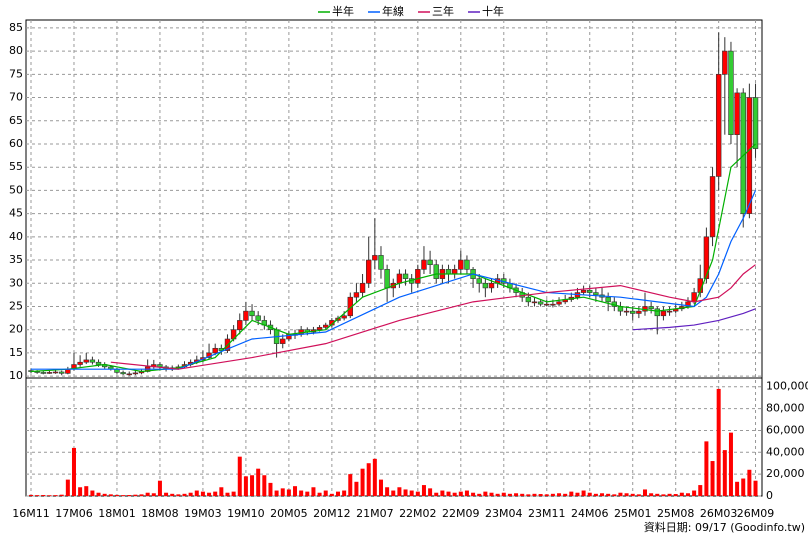 Image resolution: width=808 pixels, height=540 pixels. What do you see at coordinates (547, 513) in the screenshot?
I see `x-tick-label: 23M11` at bounding box center [547, 513].